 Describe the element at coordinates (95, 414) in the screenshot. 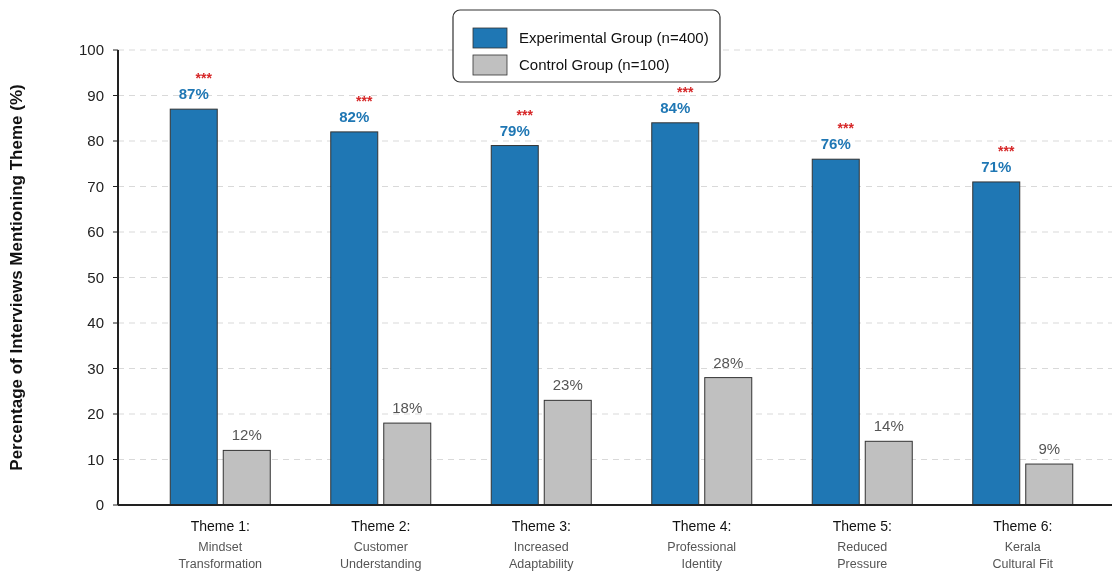

I see `y-tick-label: 20` at that location.